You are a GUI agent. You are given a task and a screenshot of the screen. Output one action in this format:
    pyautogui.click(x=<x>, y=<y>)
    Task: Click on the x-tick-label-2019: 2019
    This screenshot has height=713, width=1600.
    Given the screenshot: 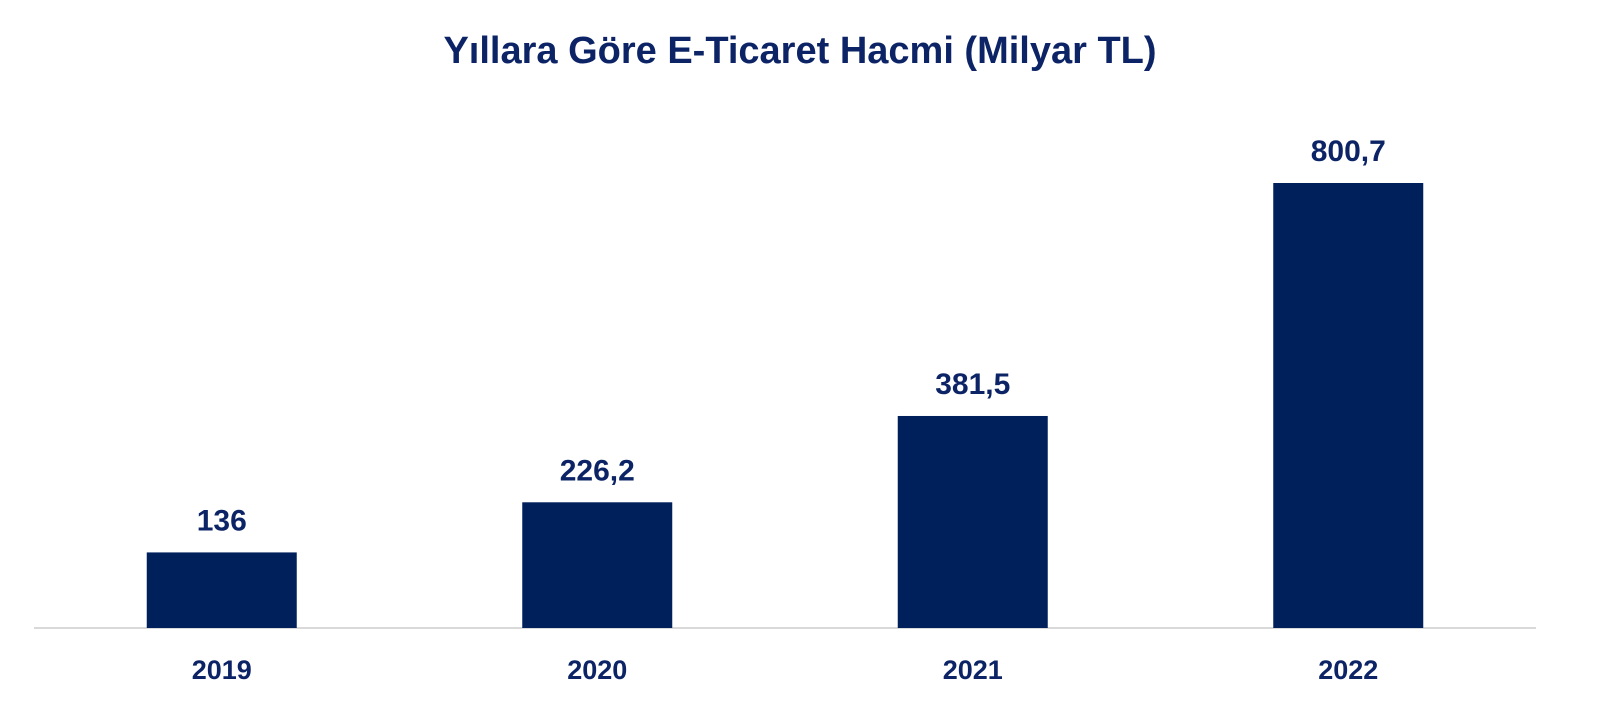 What is the action you would take?
    pyautogui.click(x=222, y=670)
    